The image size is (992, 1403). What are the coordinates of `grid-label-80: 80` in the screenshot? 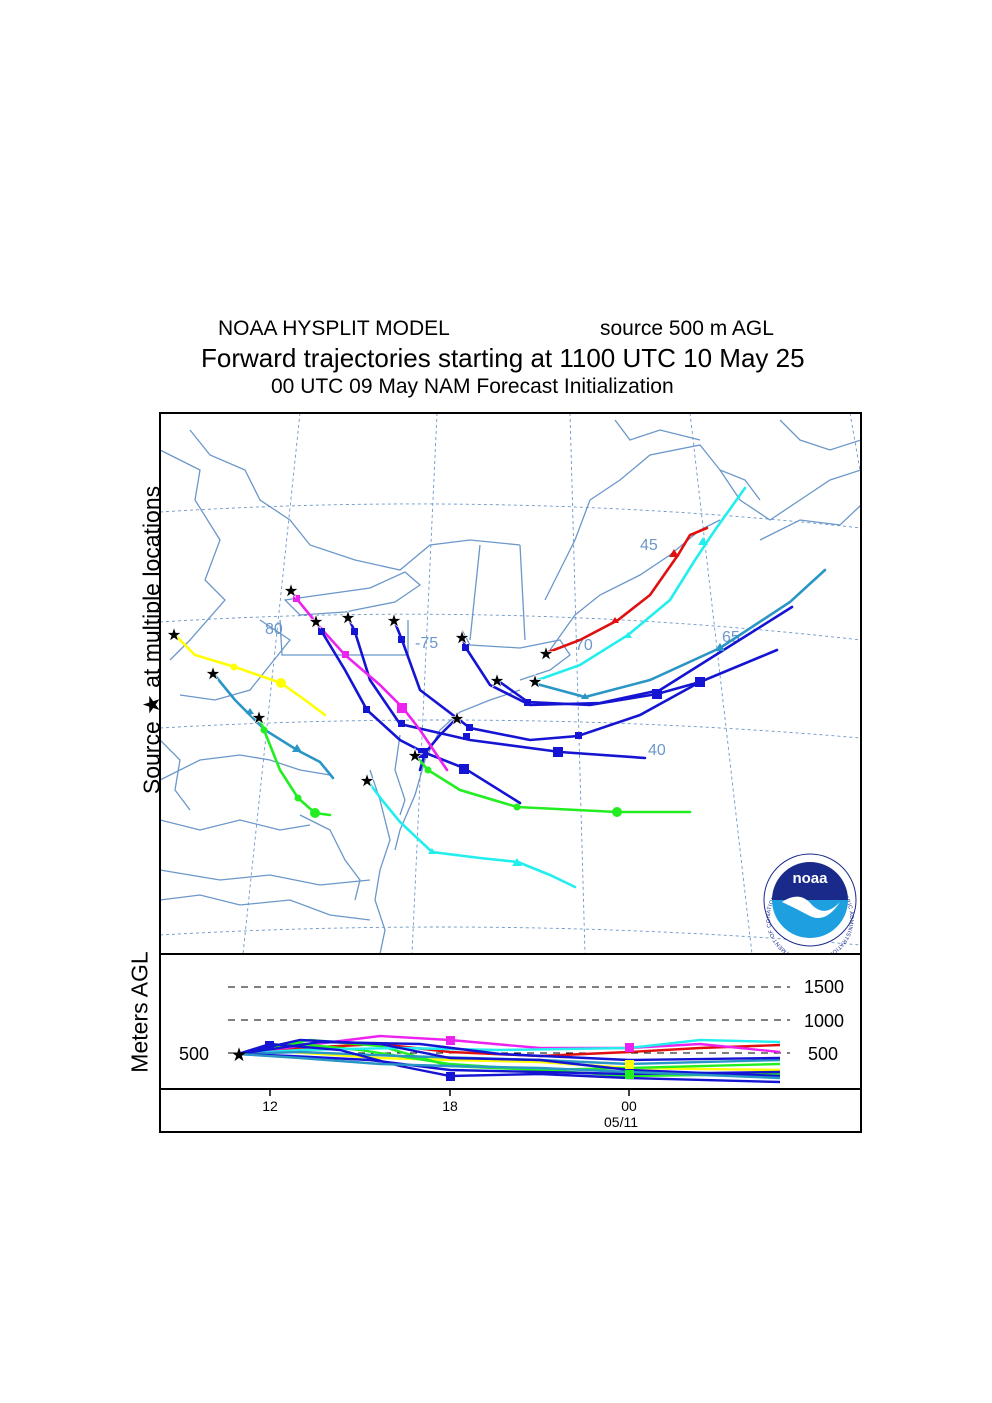 It's located at (274, 629).